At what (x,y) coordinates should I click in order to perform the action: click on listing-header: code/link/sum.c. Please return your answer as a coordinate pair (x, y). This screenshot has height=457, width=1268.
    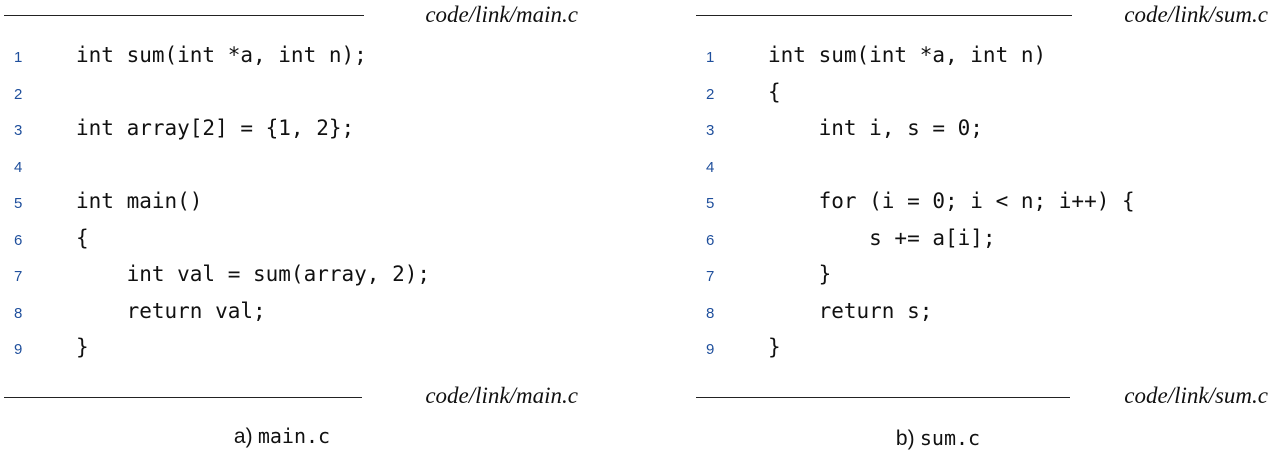
    Looking at the image, I should click on (980, 17).